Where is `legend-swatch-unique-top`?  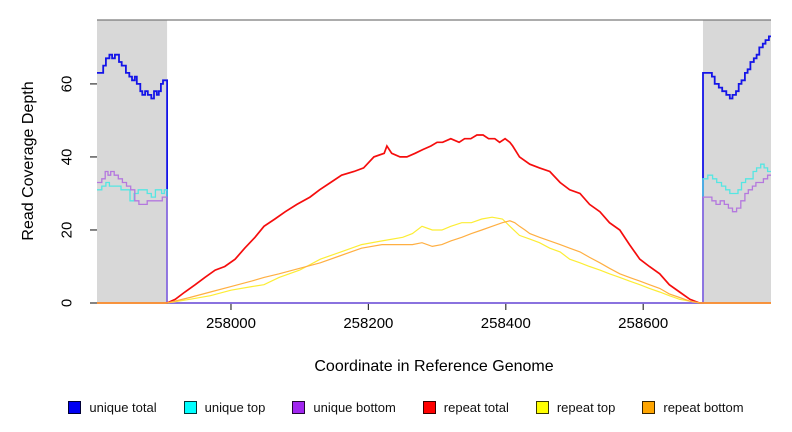
legend-swatch-unique-top is located at coordinates (190, 407).